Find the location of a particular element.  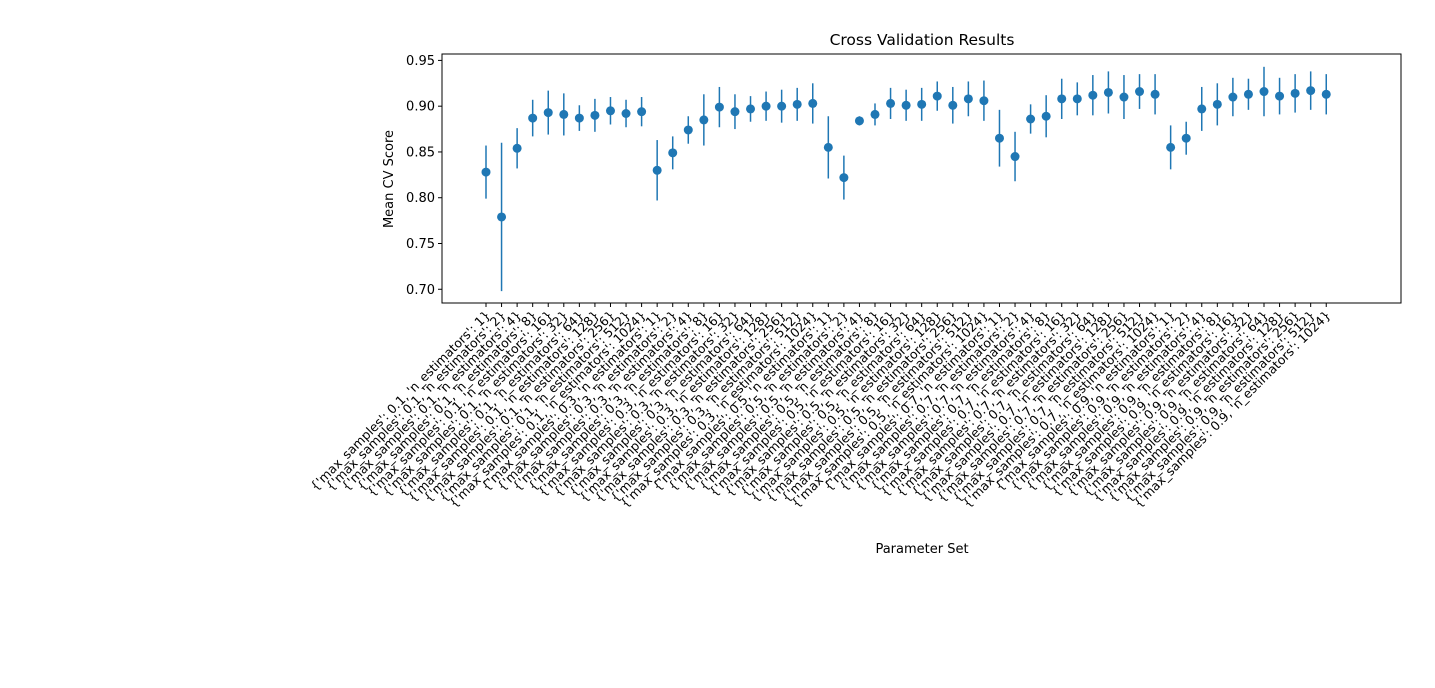

chart-title: Cross Validation Results is located at coordinates (922, 40).